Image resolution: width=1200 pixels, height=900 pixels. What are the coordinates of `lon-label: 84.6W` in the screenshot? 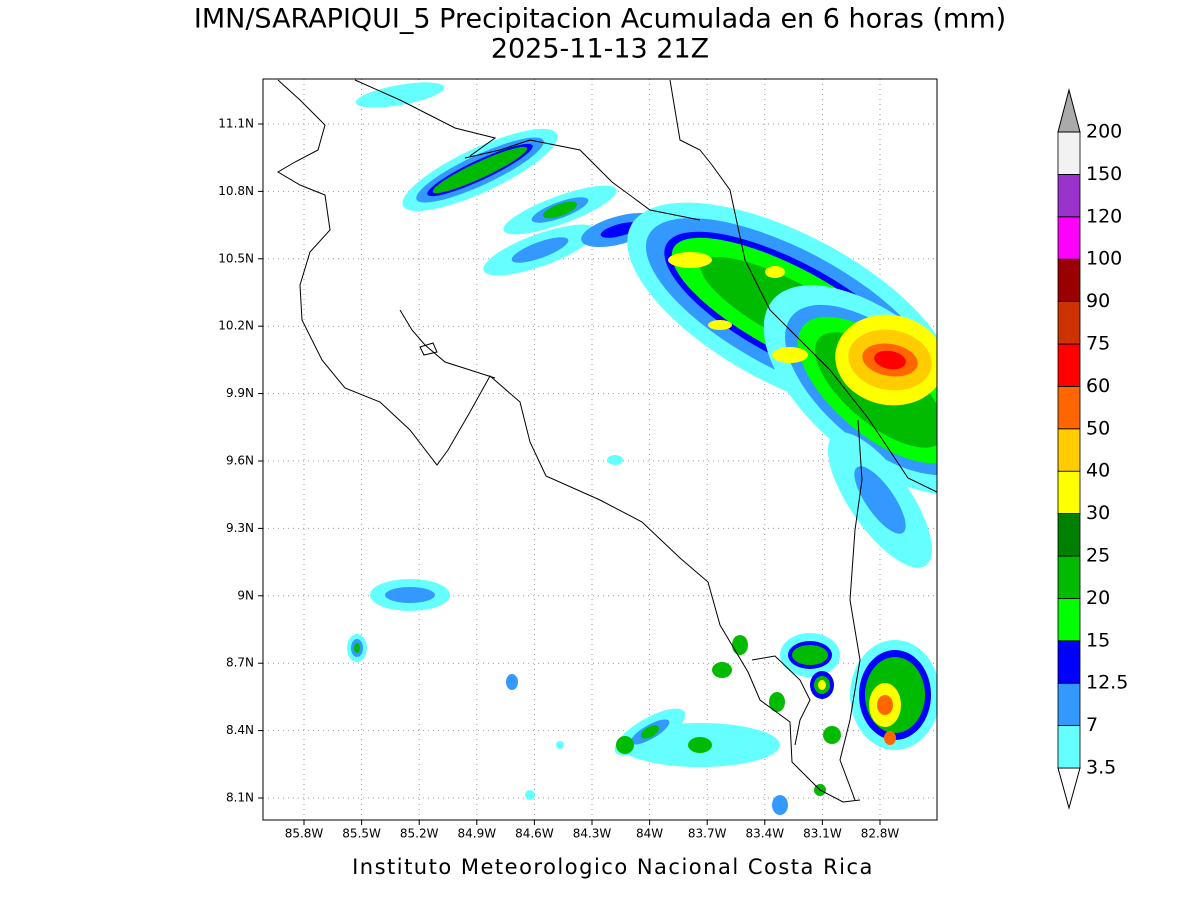 It's located at (534, 834).